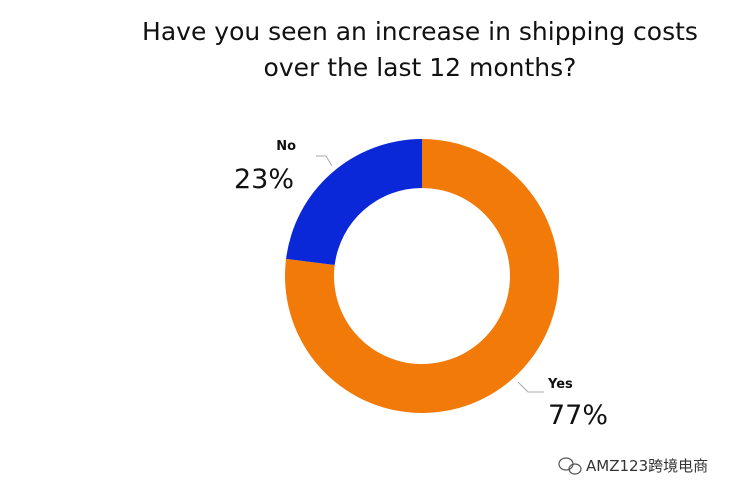 This screenshot has height=497, width=750. What do you see at coordinates (264, 179) in the screenshot?
I see `value-label: 23%` at bounding box center [264, 179].